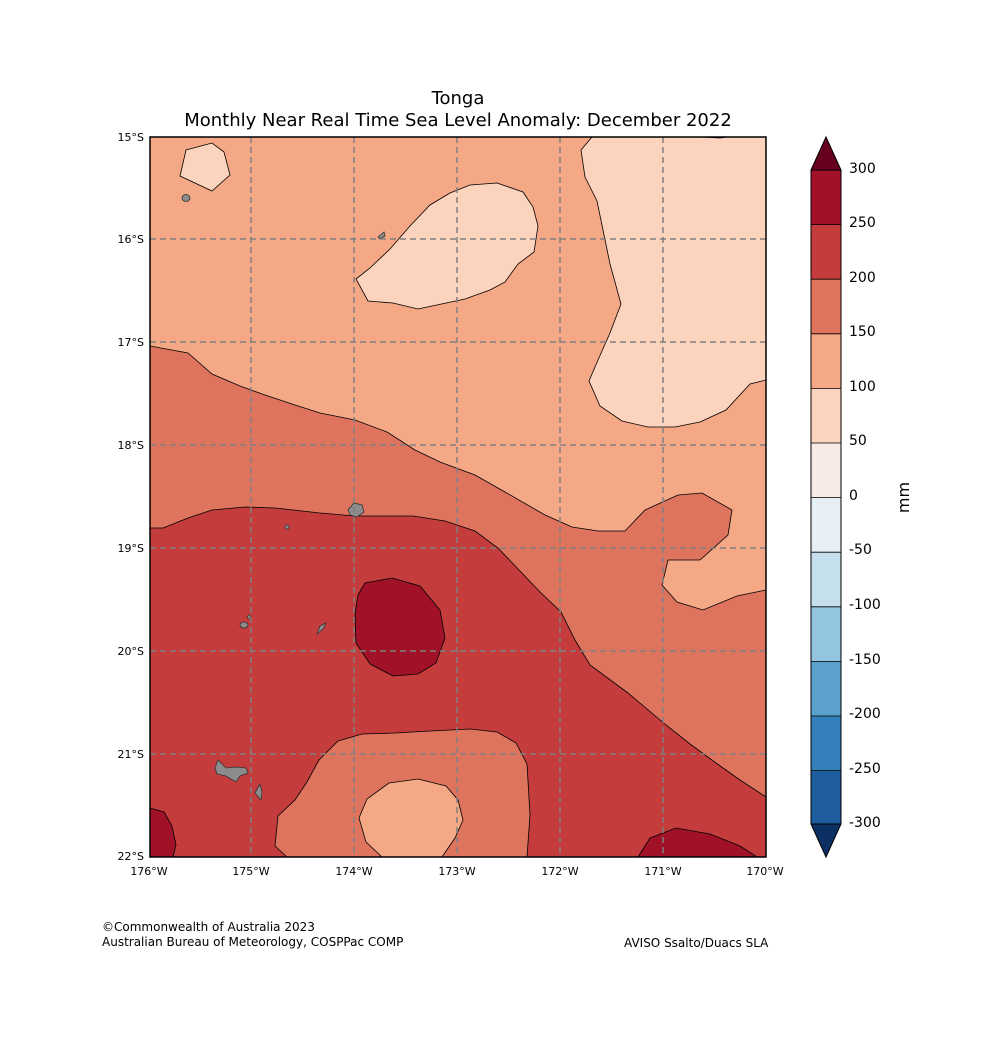 The height and width of the screenshot is (1052, 1001). I want to click on lat-label: 16°S, so click(130, 239).